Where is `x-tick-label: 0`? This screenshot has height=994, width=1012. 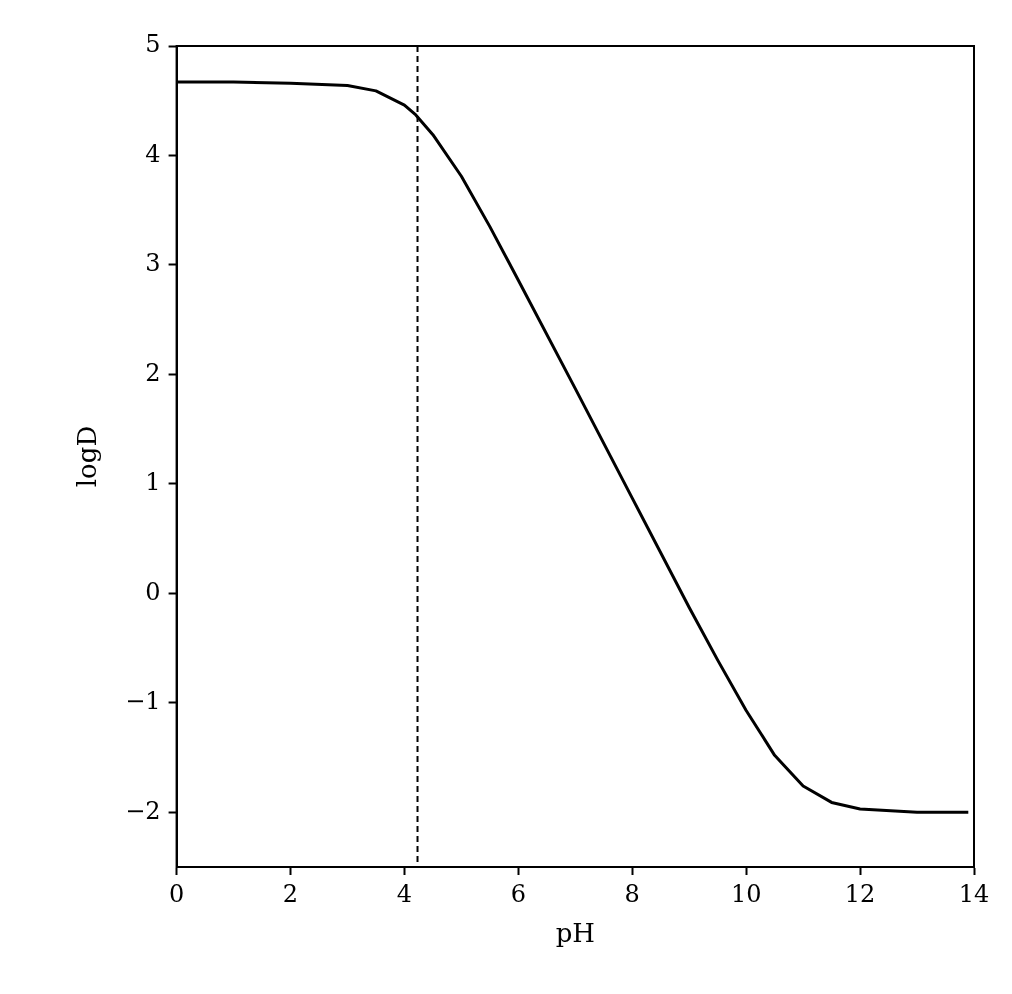 x-tick-label: 0 is located at coordinates (176, 893).